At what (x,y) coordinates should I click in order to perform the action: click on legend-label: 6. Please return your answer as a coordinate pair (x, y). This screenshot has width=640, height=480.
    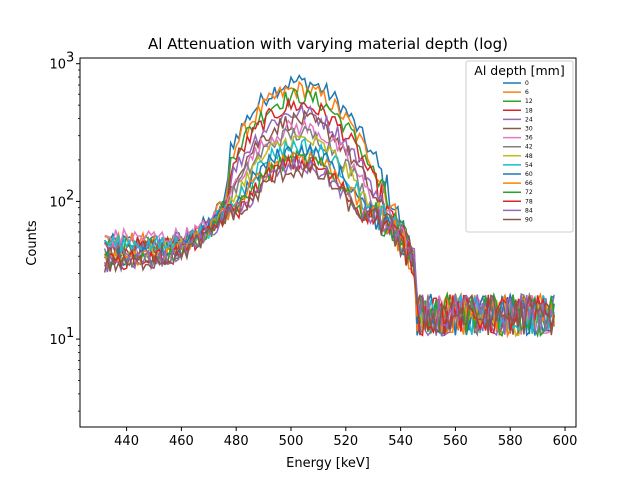
    Looking at the image, I should click on (527, 92).